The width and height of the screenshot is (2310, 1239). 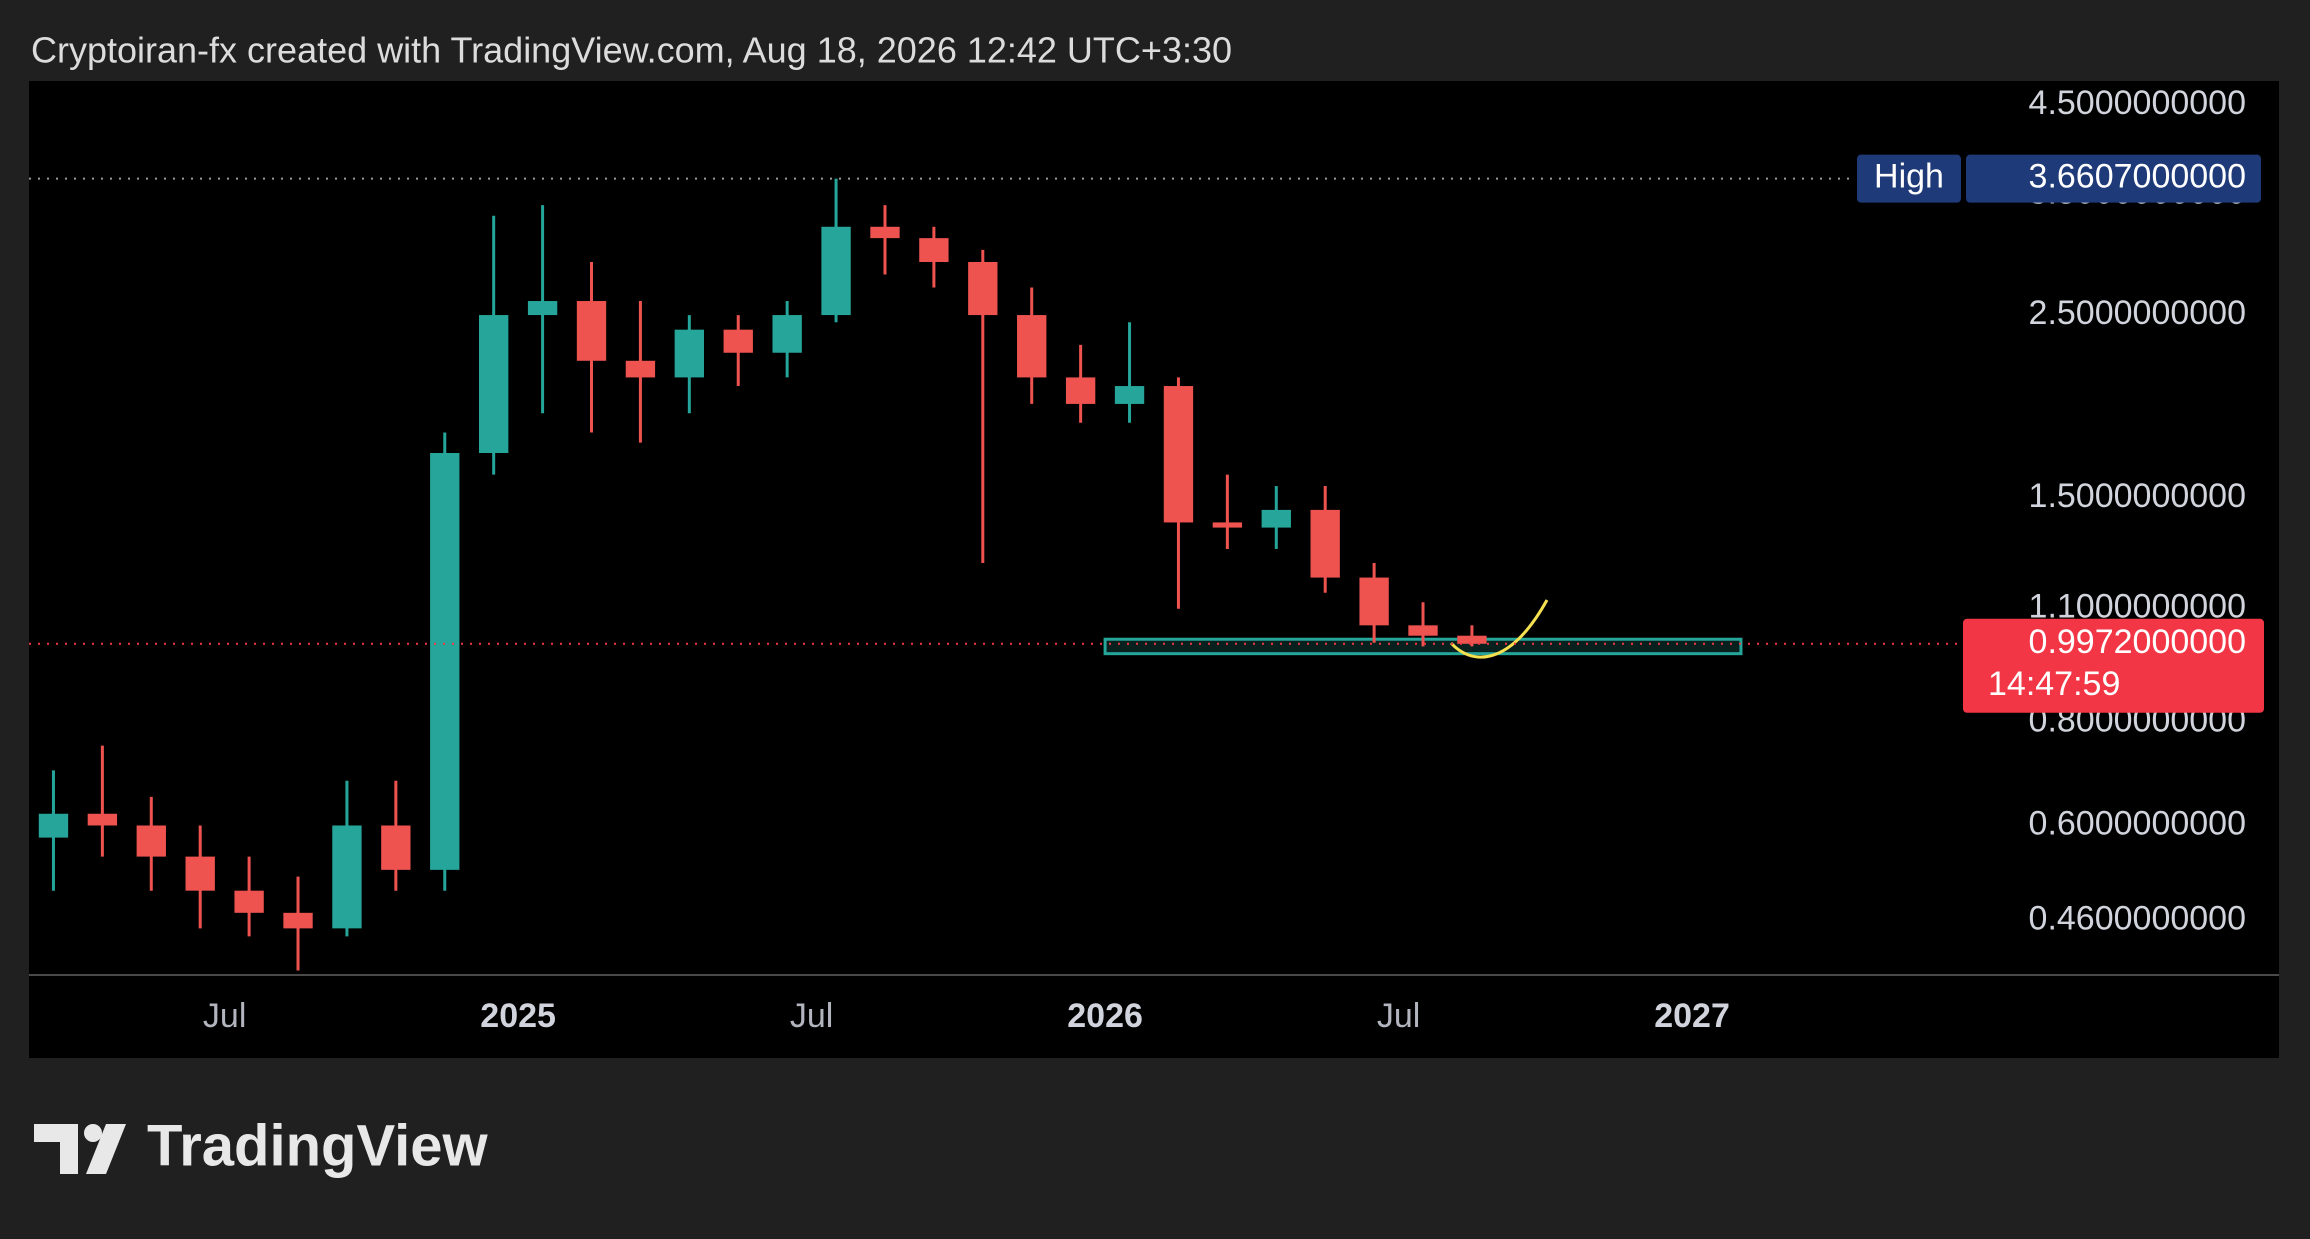 I want to click on x-tick-label: 2027, so click(x=1692, y=1016).